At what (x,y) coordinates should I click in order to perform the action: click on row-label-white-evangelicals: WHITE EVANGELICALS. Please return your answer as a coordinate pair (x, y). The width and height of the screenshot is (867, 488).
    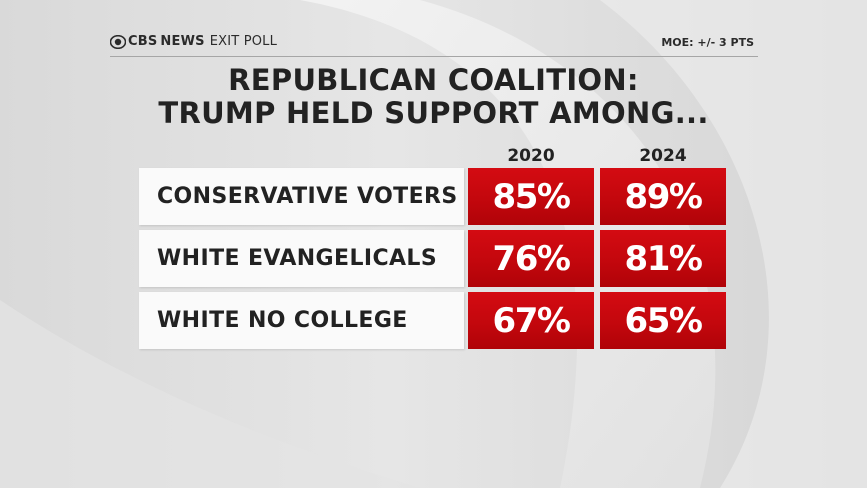
    Looking at the image, I should click on (301, 258).